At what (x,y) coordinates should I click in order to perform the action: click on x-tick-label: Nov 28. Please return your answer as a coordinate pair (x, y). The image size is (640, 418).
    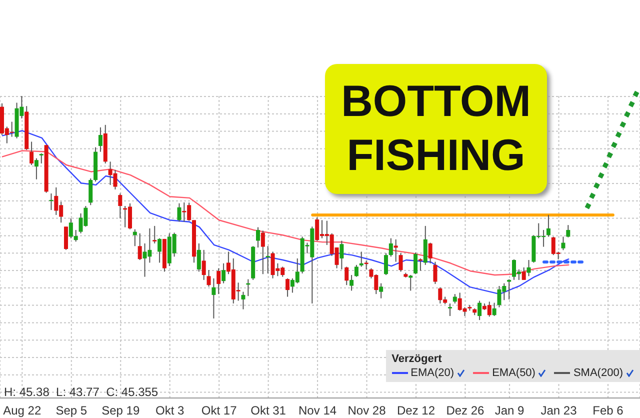
    Looking at the image, I should click on (367, 411).